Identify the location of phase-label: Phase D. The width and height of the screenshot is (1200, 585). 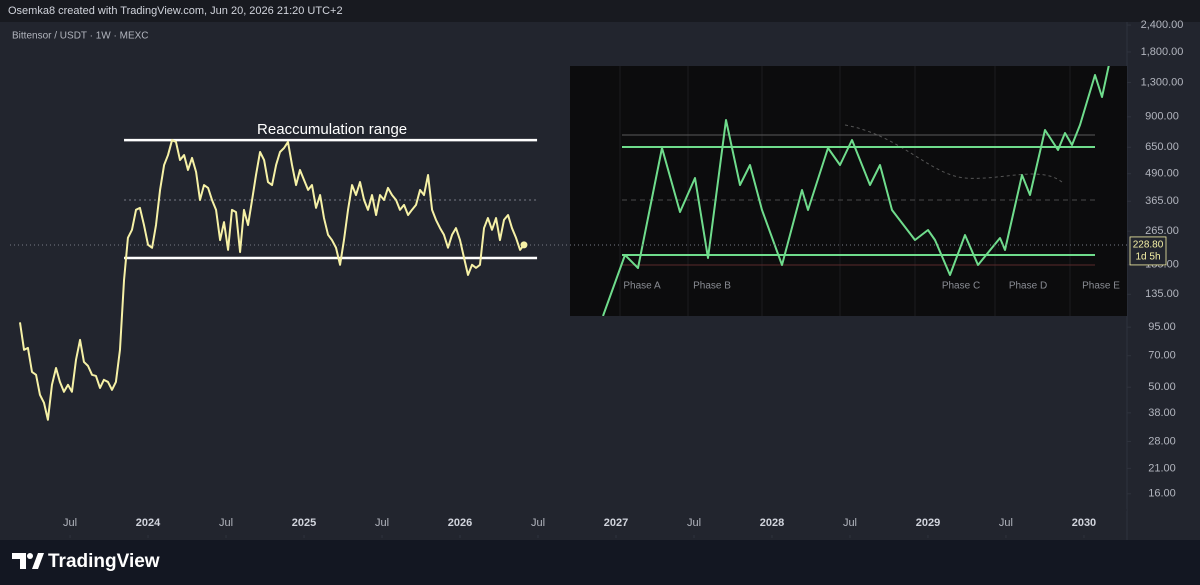
(1028, 286).